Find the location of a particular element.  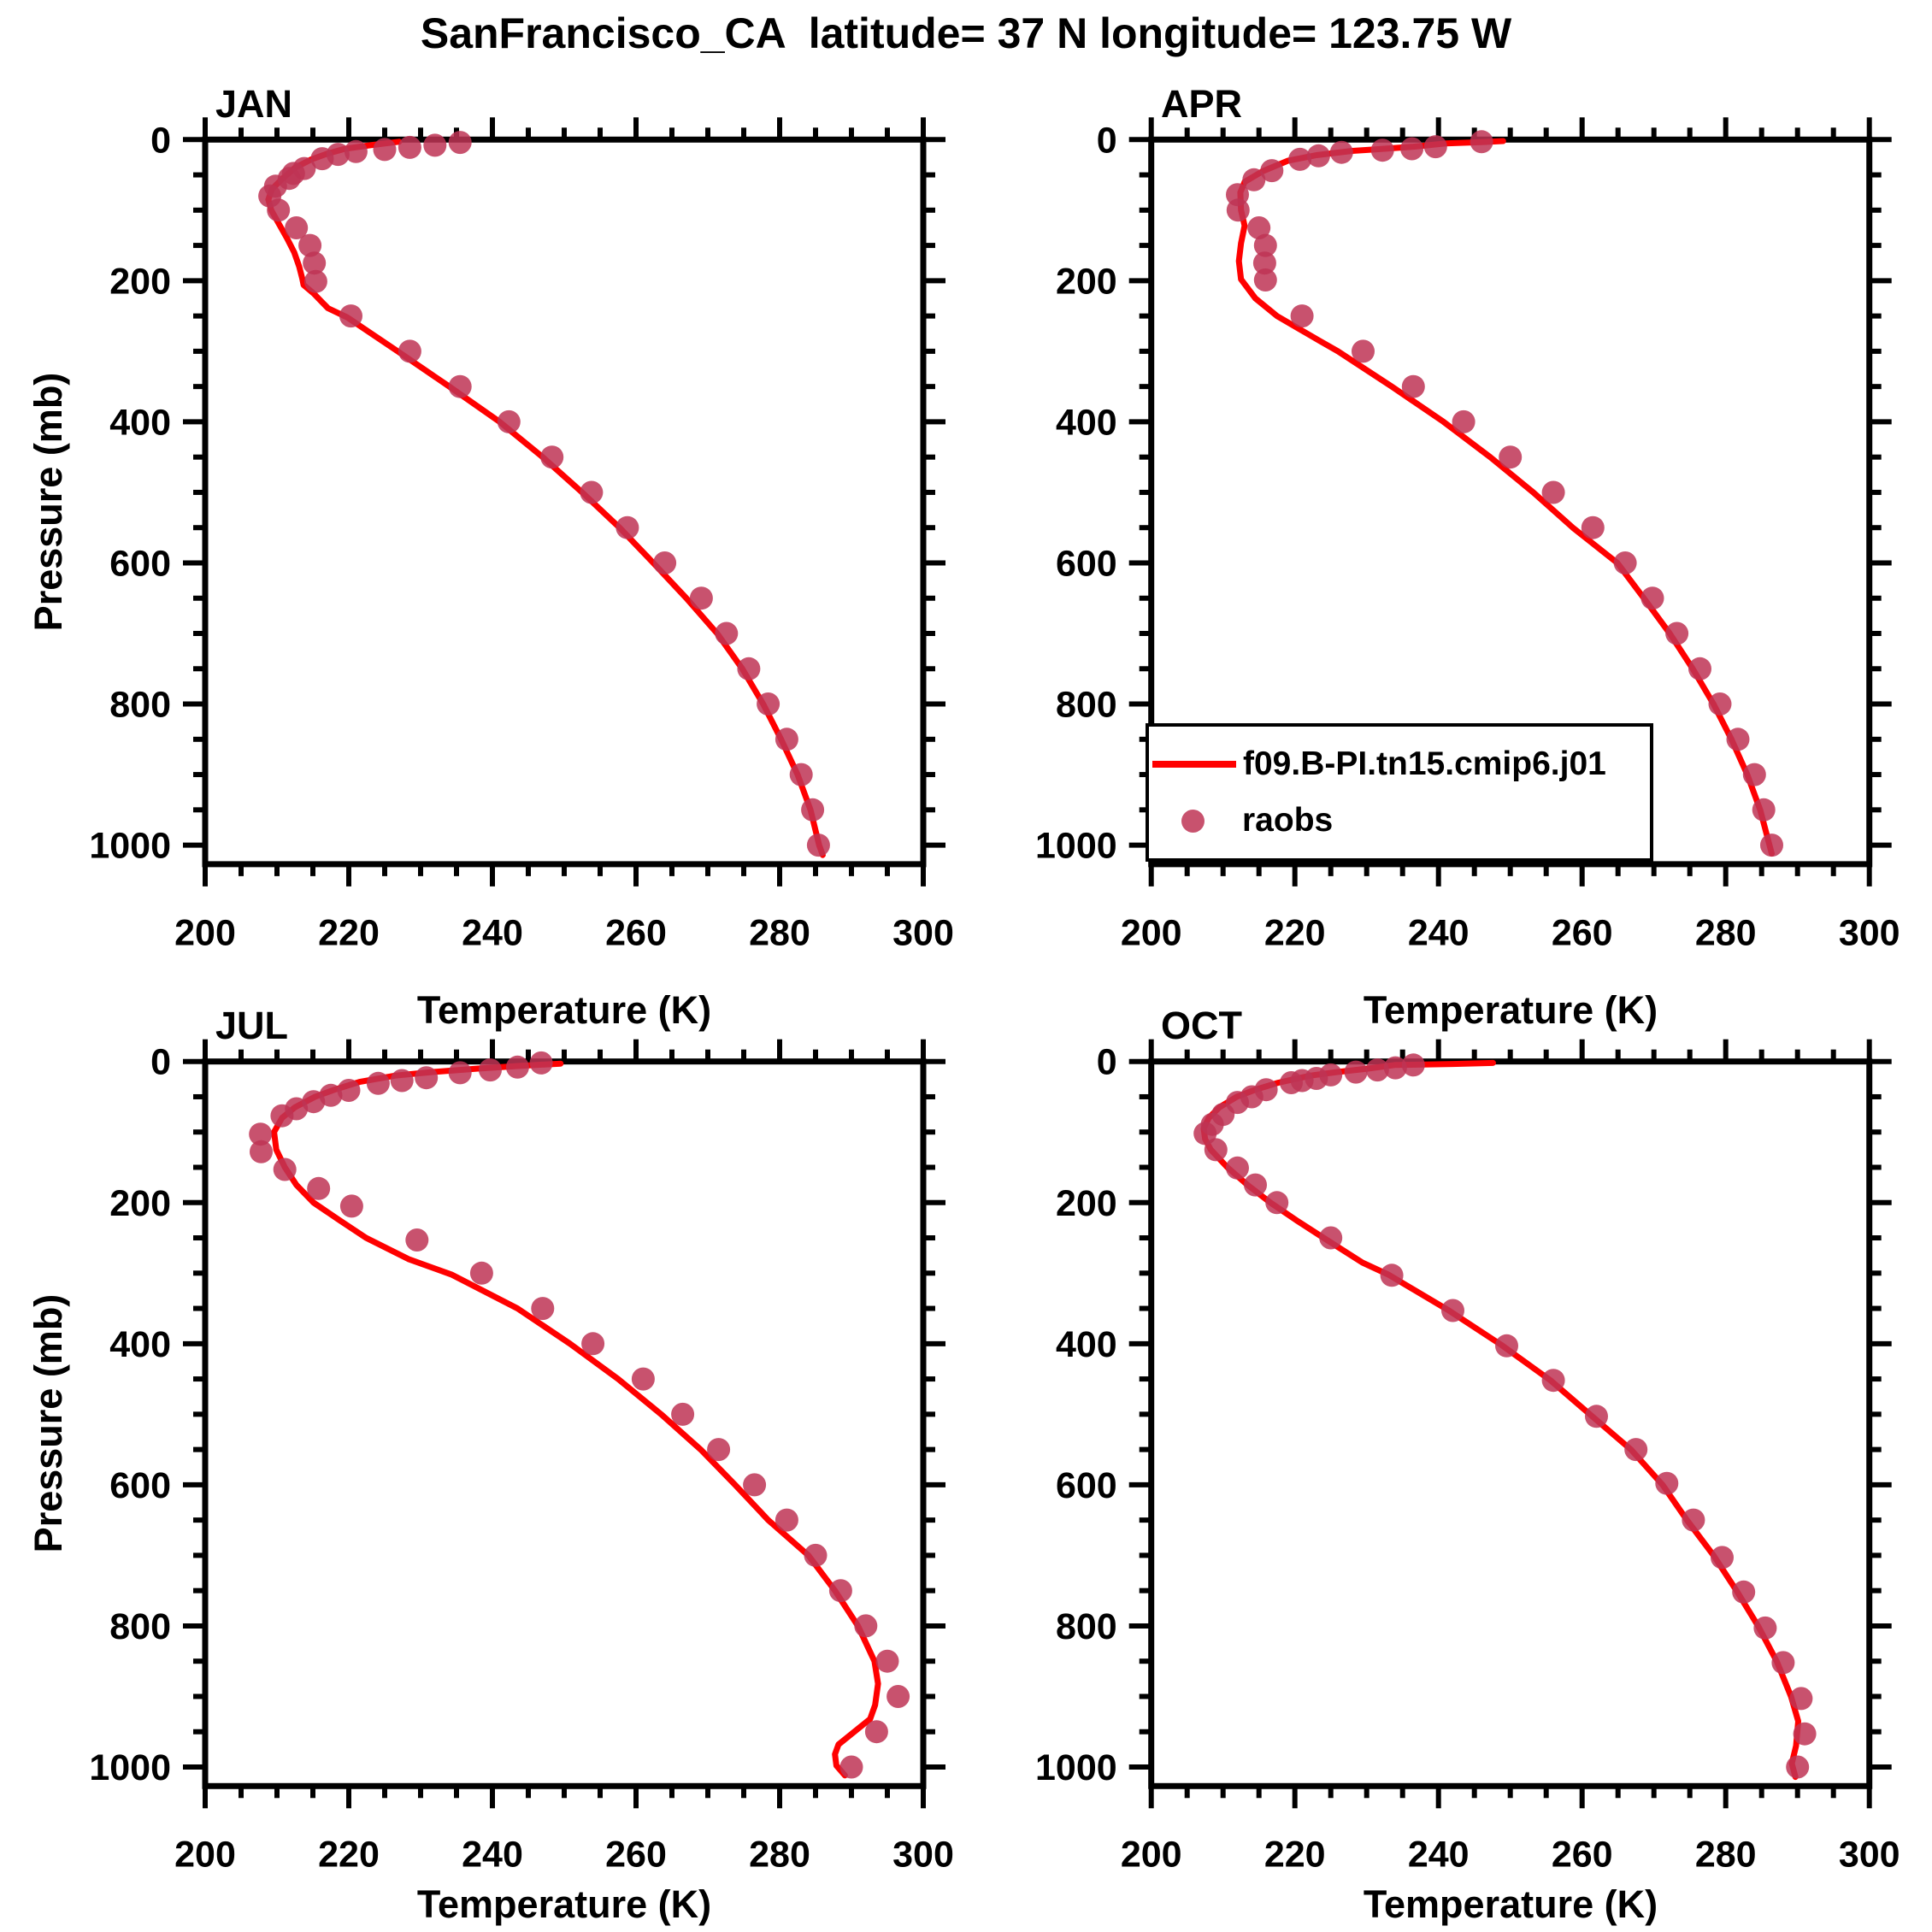

y-axis-title: Pressure (mb) is located at coordinates (48, 502).